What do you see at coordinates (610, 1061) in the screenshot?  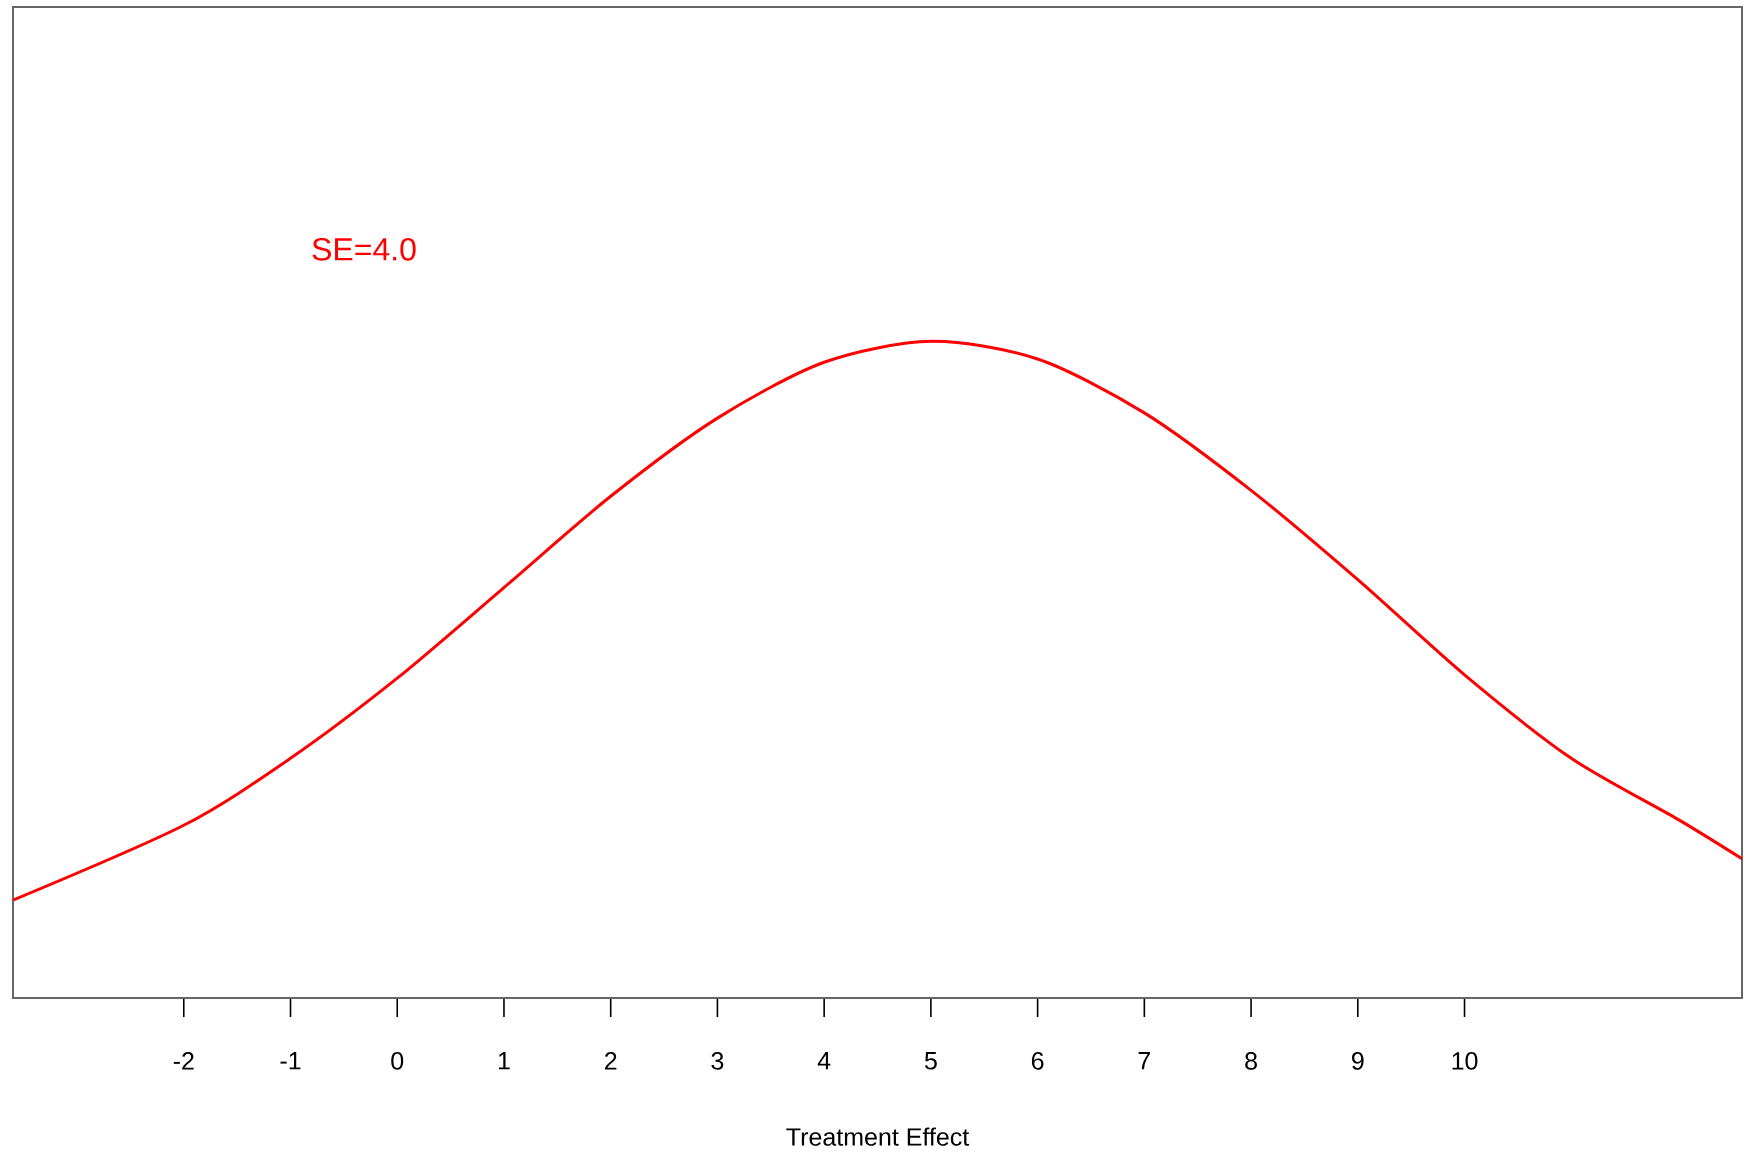 I see `x-tick-label: 2` at bounding box center [610, 1061].